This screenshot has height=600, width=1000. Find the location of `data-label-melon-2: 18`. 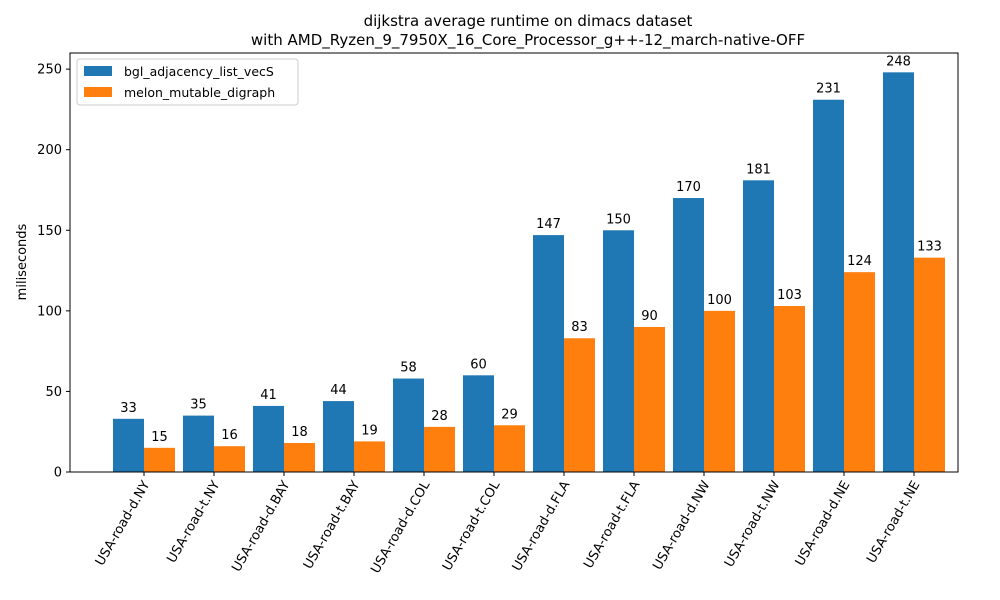

data-label-melon-2: 18 is located at coordinates (299, 432).